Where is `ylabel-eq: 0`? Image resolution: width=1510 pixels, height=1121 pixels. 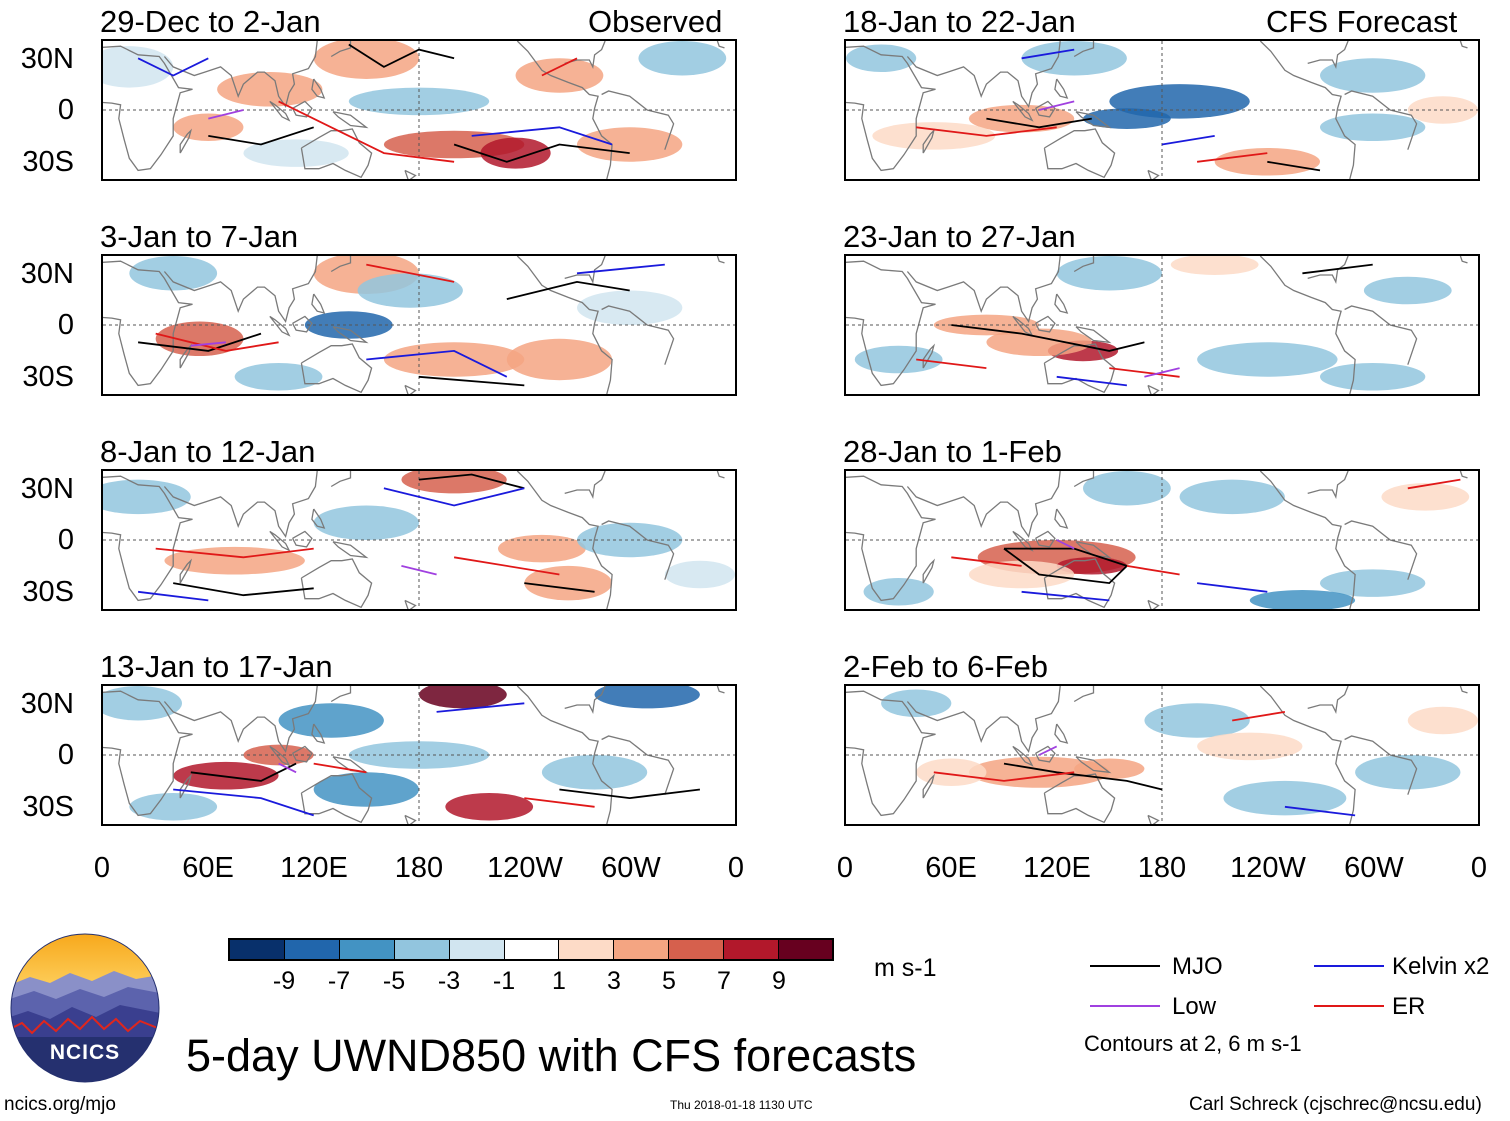
ylabel-eq: 0 is located at coordinates (65, 540).